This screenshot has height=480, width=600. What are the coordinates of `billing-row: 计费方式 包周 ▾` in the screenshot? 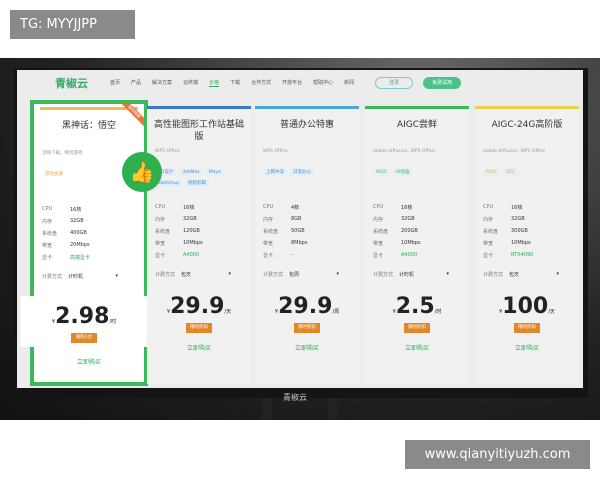 It's located at (307, 274).